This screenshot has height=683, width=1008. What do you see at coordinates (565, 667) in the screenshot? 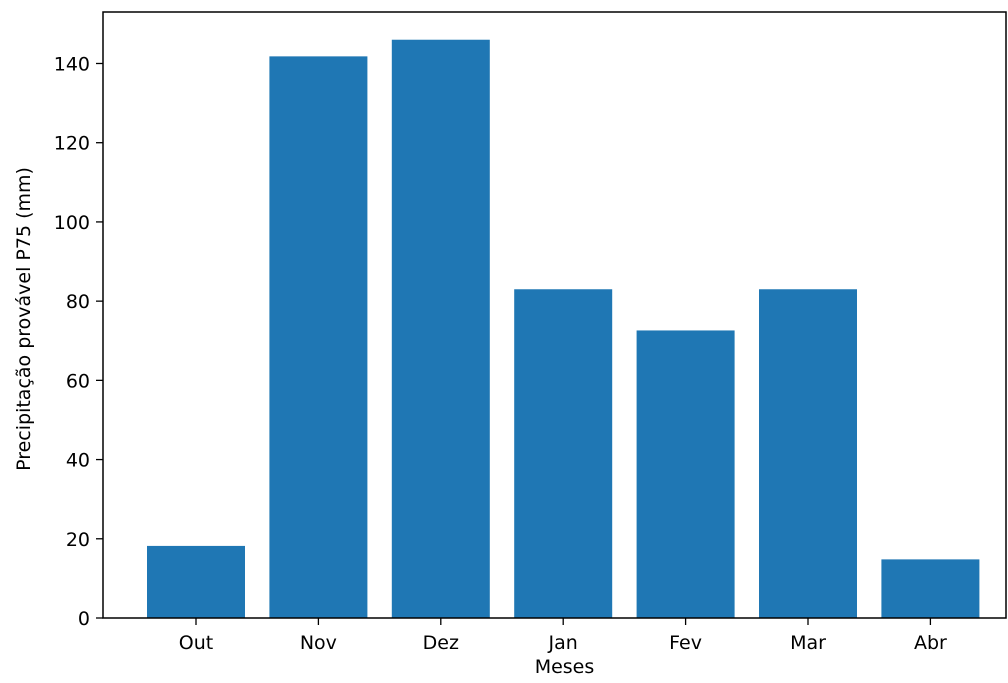
I see `x-axis-label: Meses` at bounding box center [565, 667].